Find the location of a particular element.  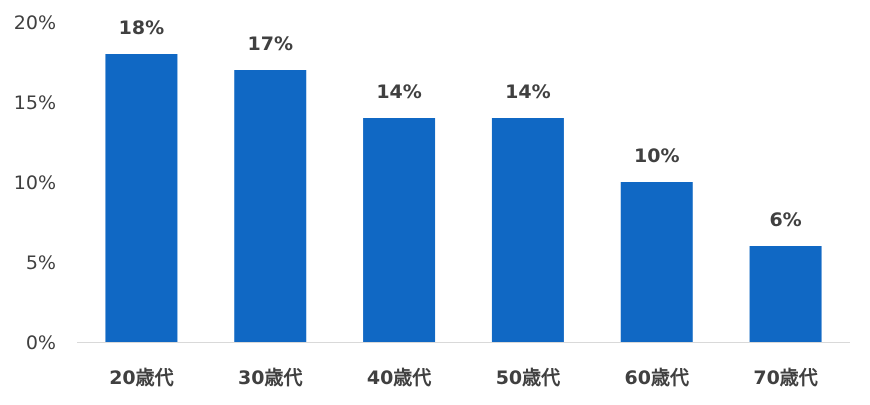

x-tick-label: 20歳代 is located at coordinates (141, 378).